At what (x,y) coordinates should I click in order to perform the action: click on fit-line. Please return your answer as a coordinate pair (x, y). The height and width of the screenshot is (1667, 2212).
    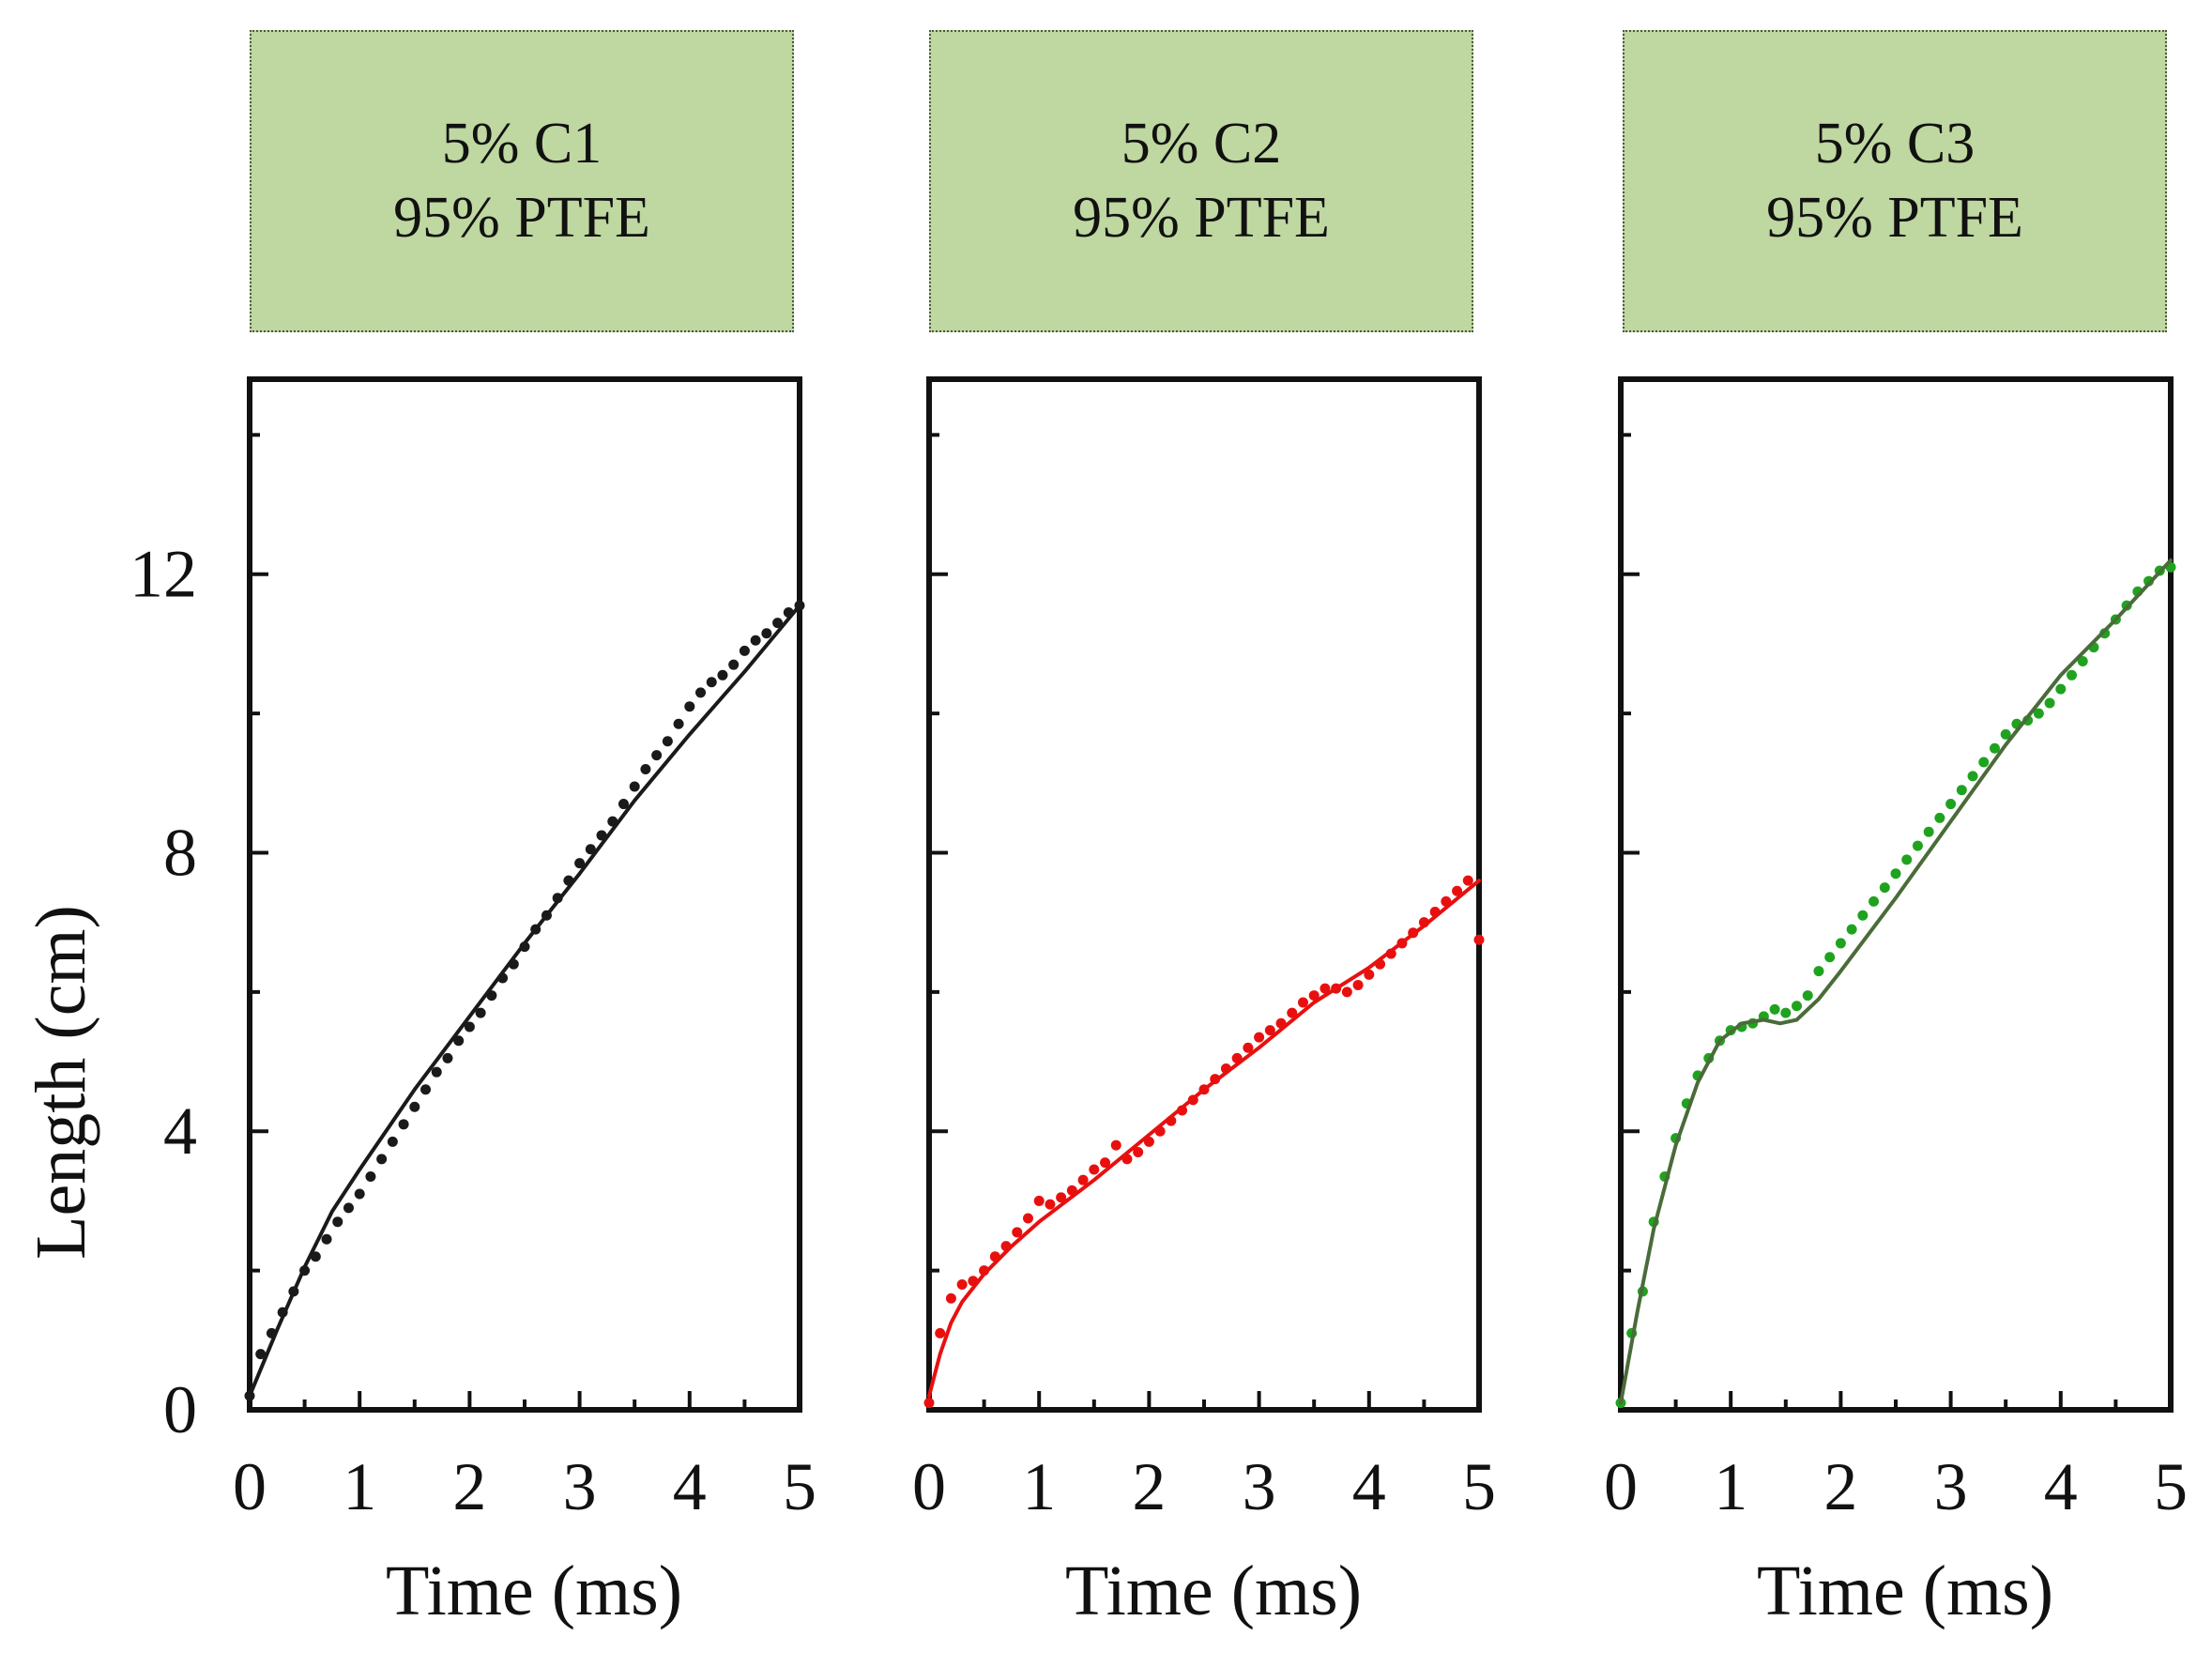
    Looking at the image, I should click on (1896, 981).